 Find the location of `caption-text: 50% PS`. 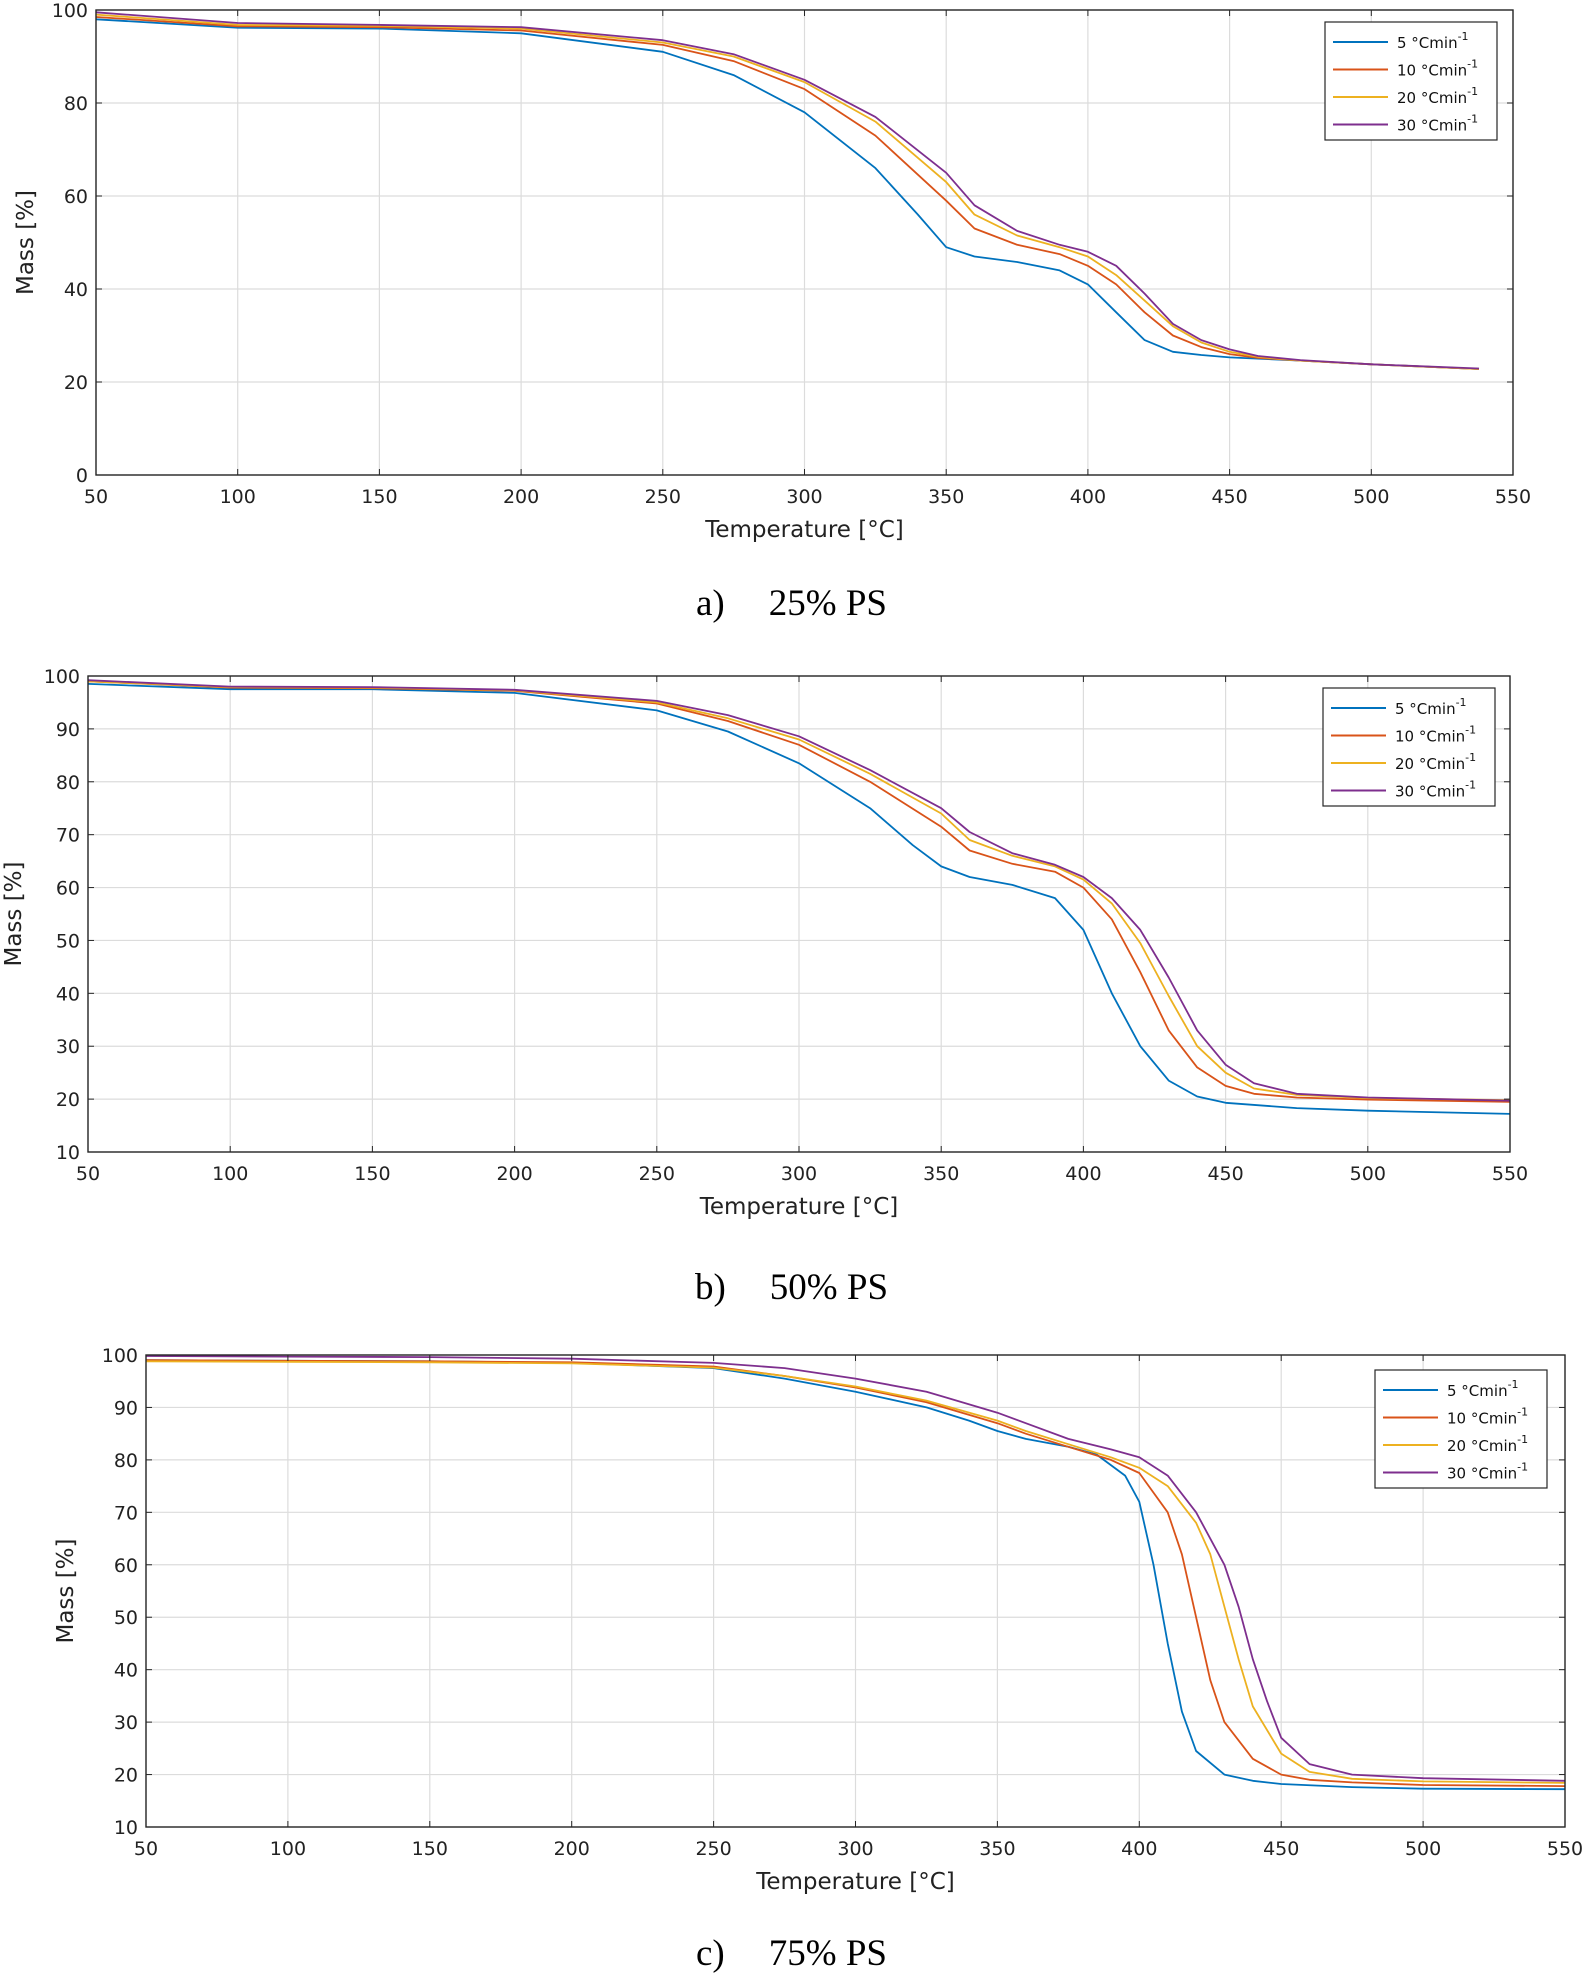

caption-text: 50% PS is located at coordinates (829, 1287).